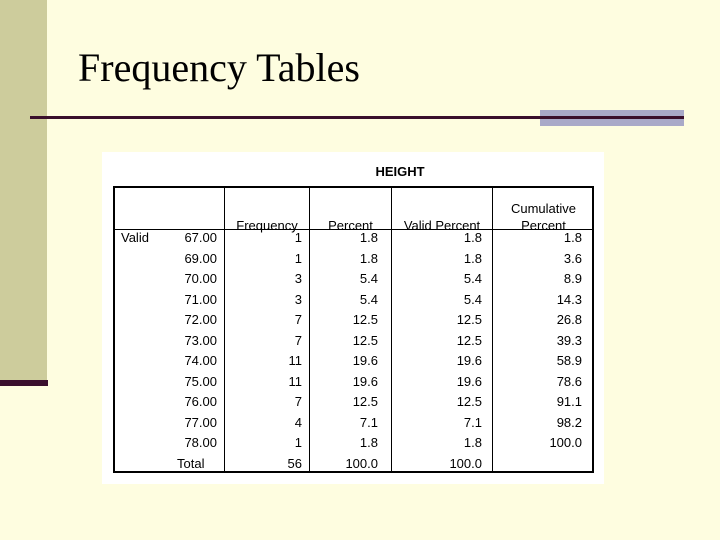 This screenshot has width=720, height=540. I want to click on header-percent: Percent, so click(350, 225).